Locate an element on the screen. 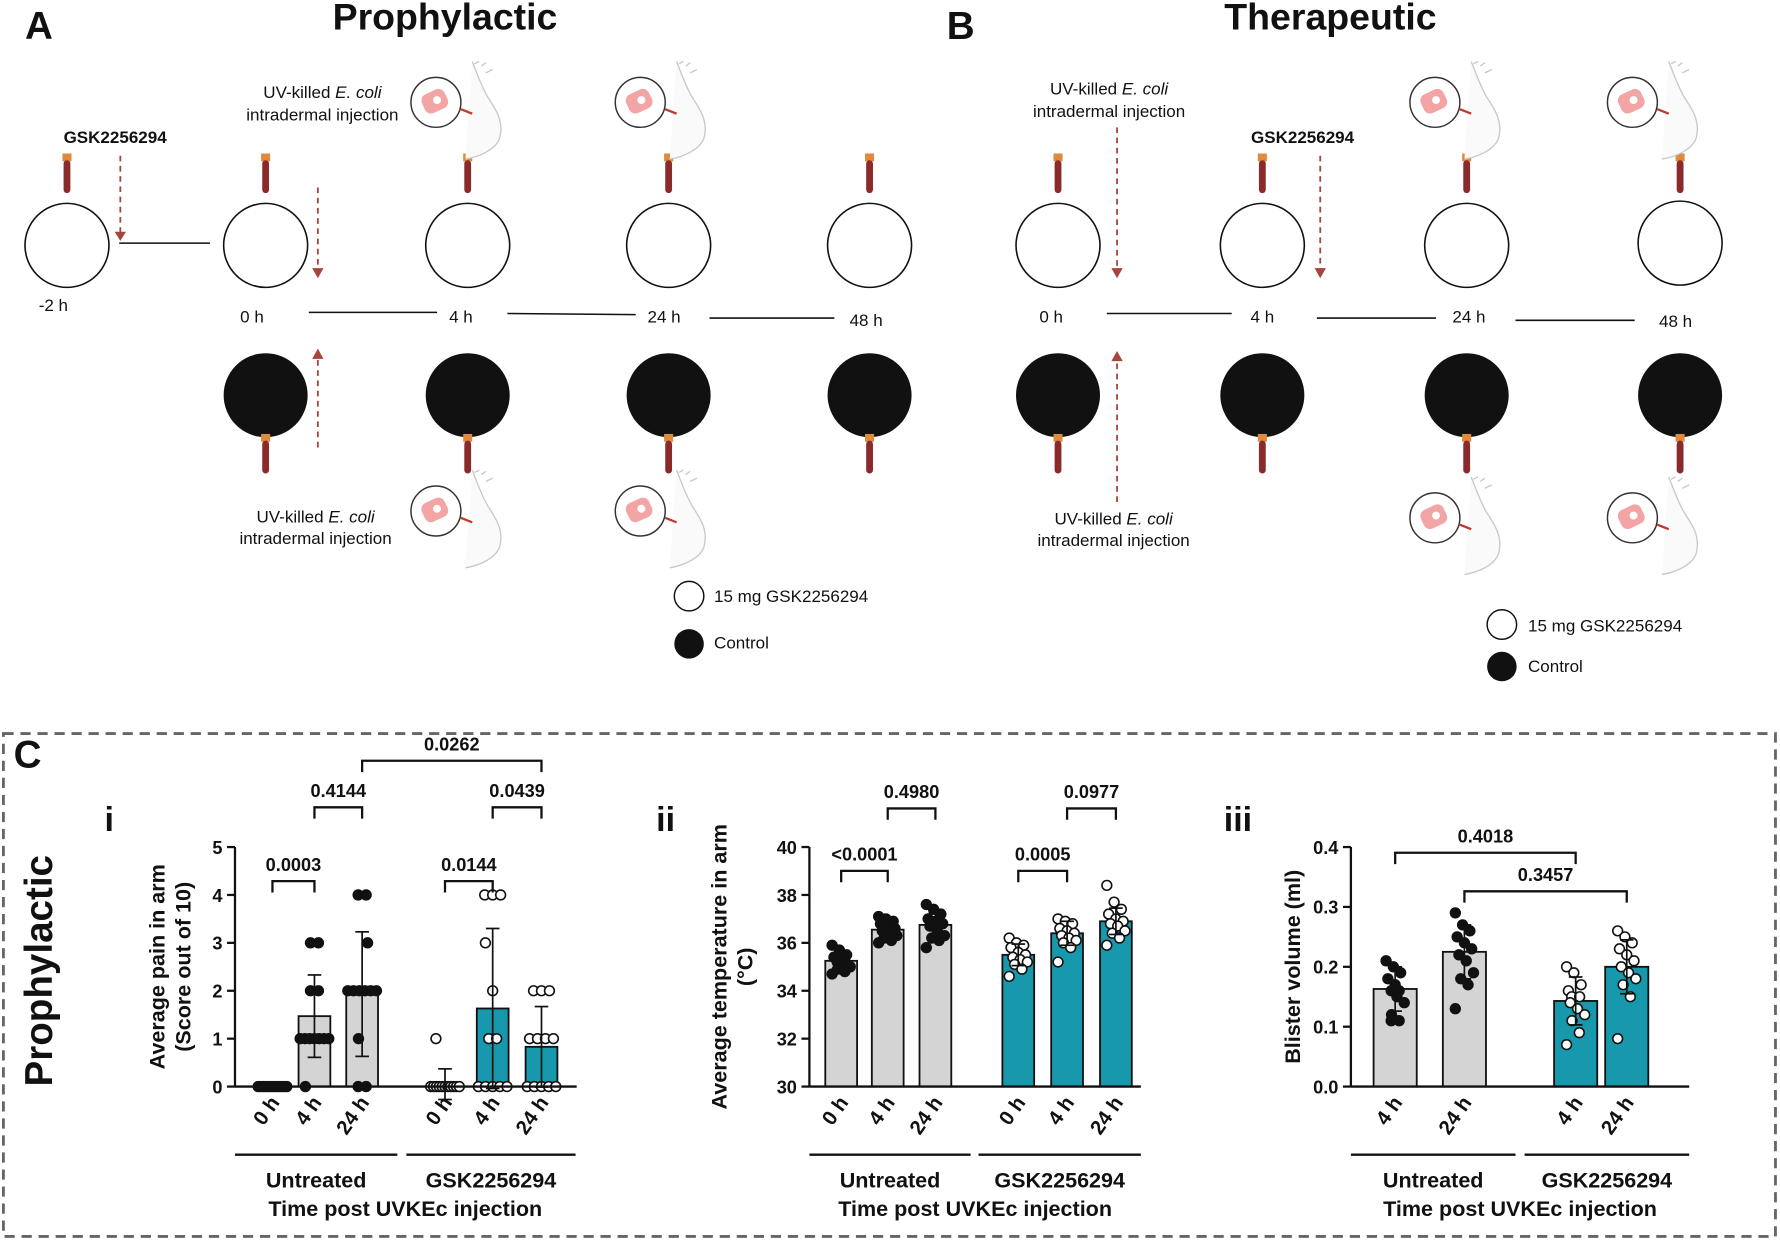  group-label: Untreated is located at coordinates (890, 1180).